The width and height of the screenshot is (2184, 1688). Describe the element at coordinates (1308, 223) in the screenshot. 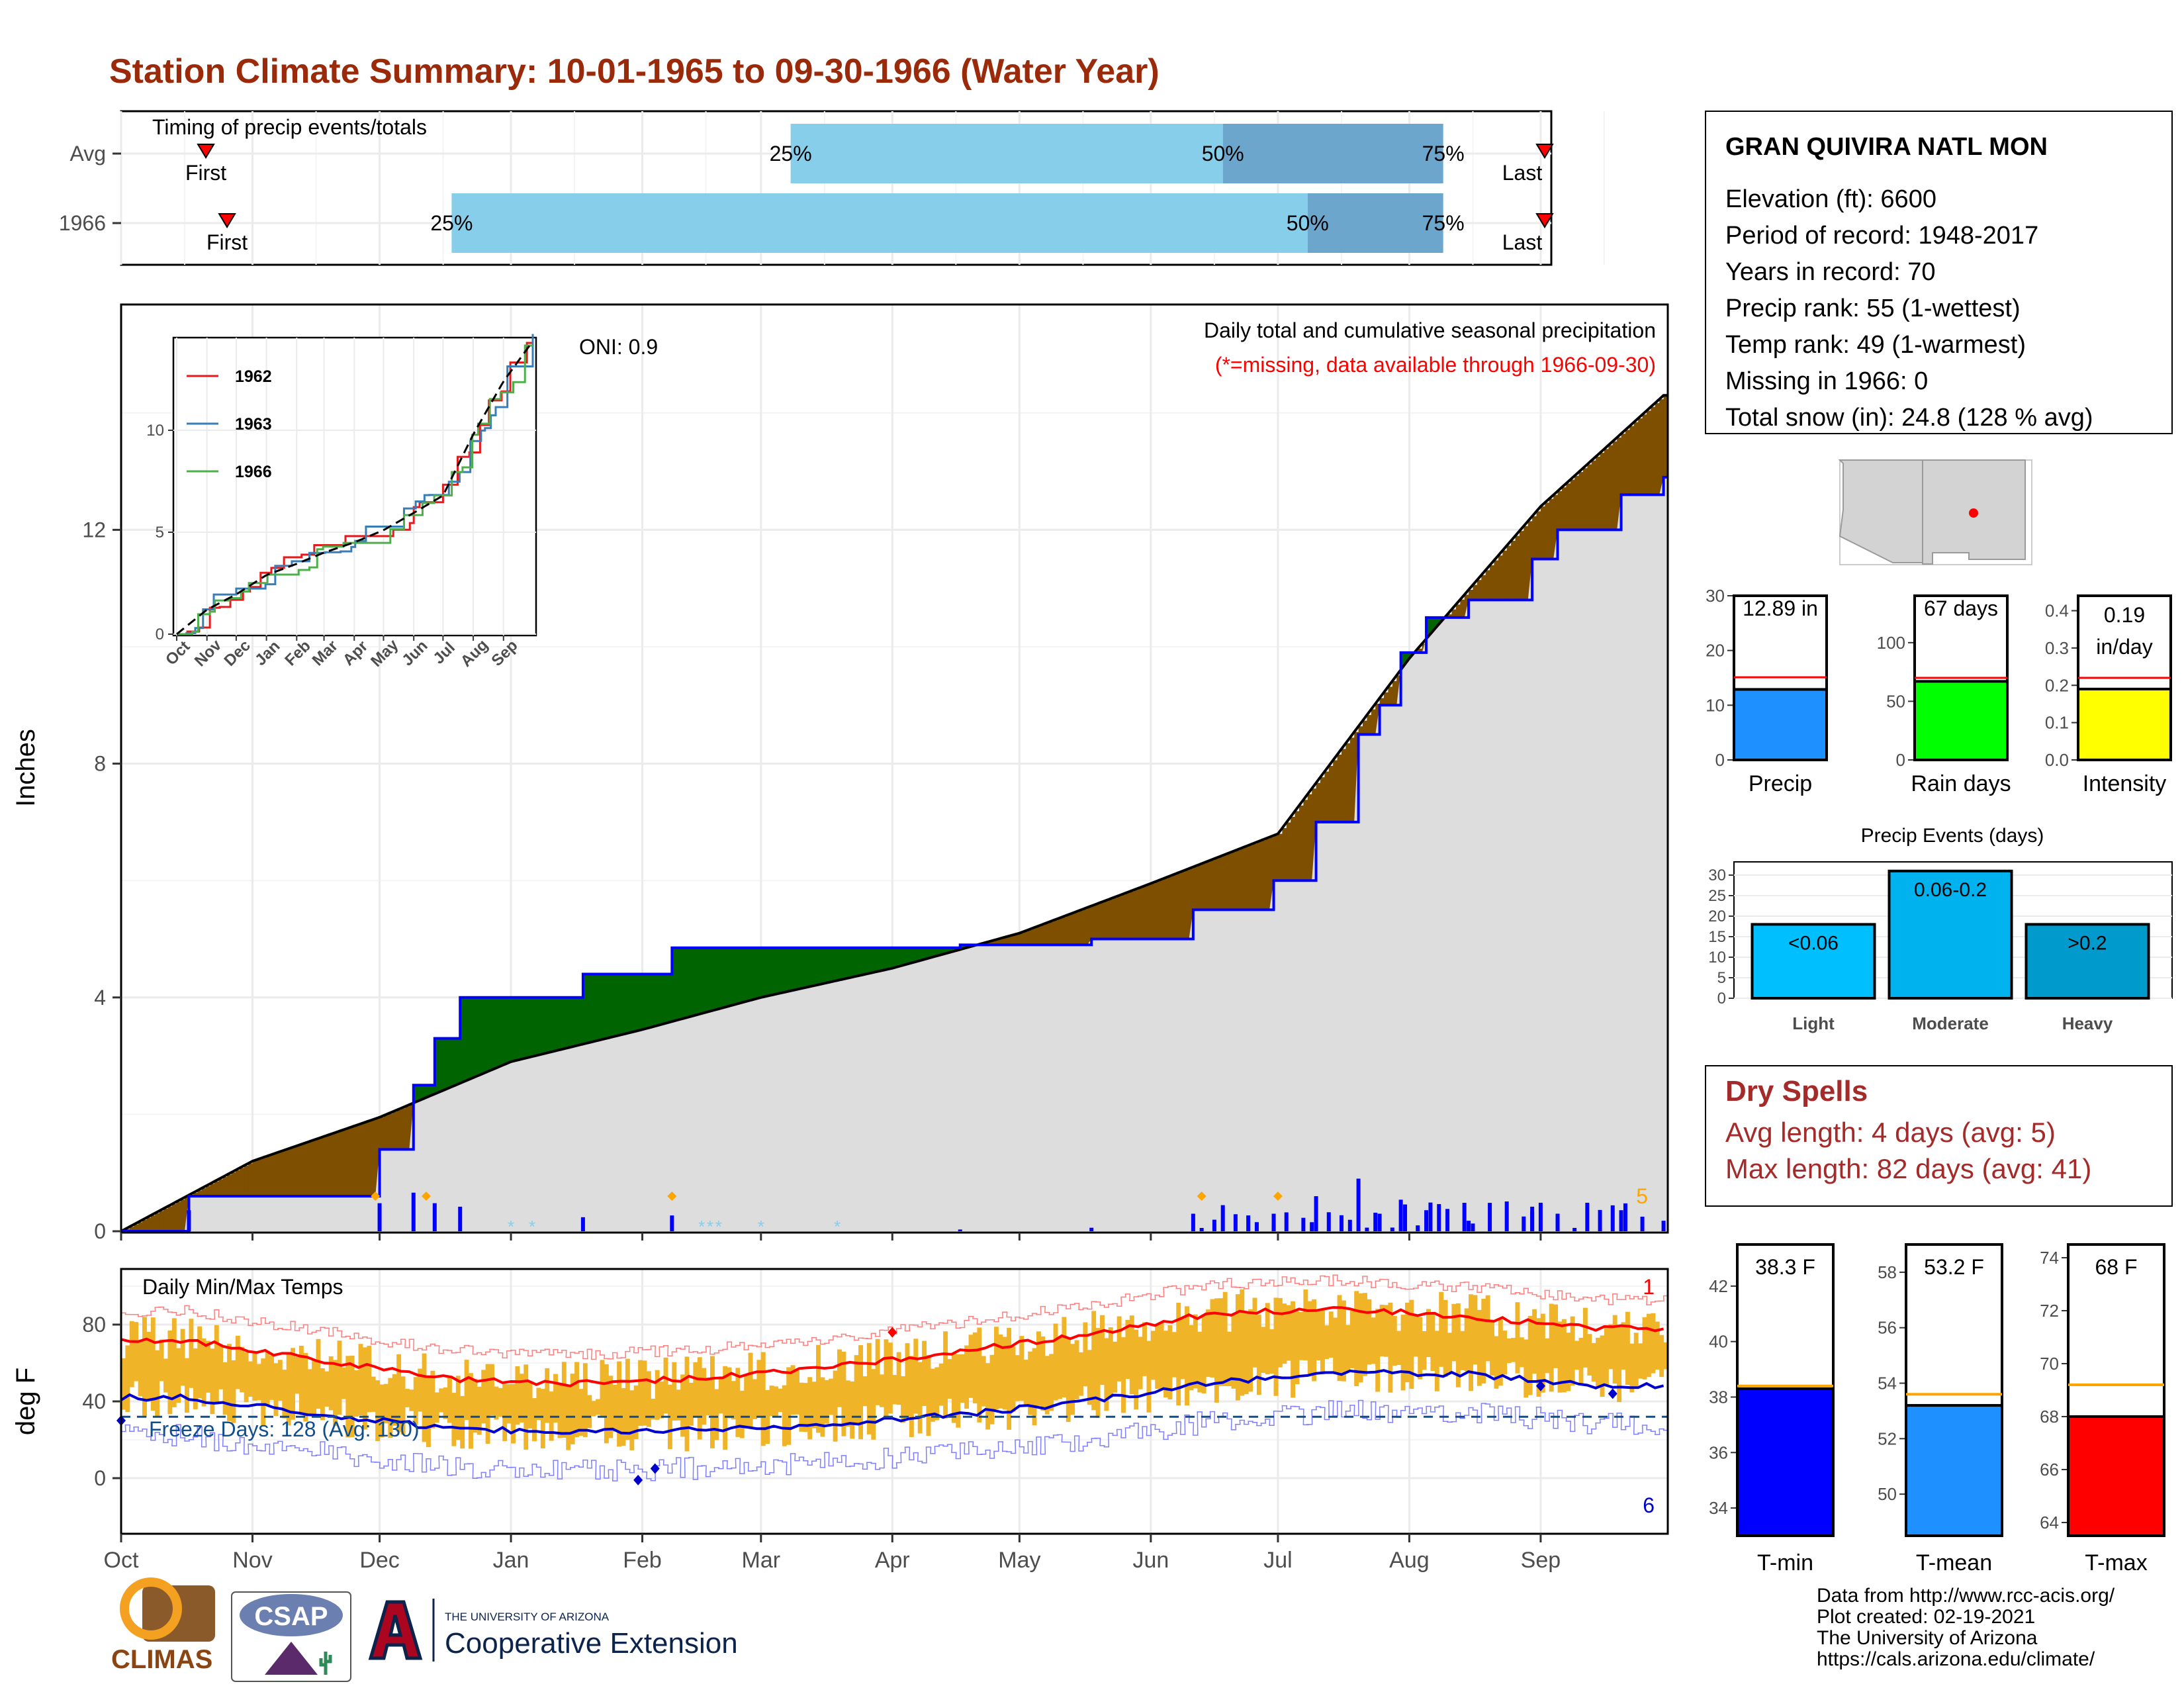

I see `timing-label-50: 50%` at that location.